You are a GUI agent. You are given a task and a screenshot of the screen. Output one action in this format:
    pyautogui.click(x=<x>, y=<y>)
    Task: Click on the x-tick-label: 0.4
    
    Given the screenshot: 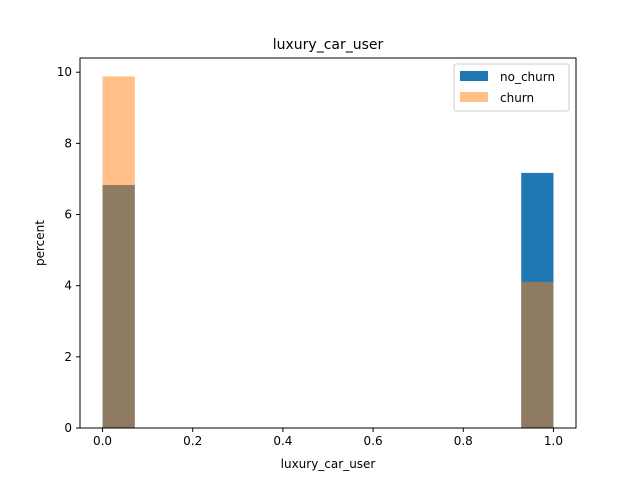 What is the action you would take?
    pyautogui.click(x=282, y=441)
    